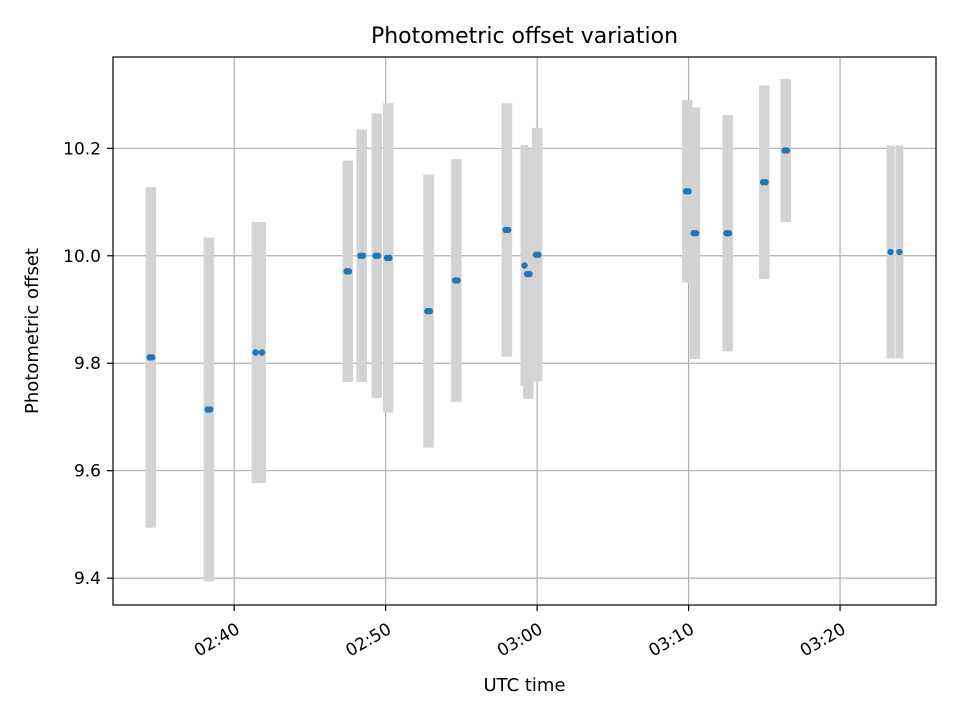 This screenshot has height=720, width=960. I want to click on chart-title: Photometric offset variation, so click(524, 36).